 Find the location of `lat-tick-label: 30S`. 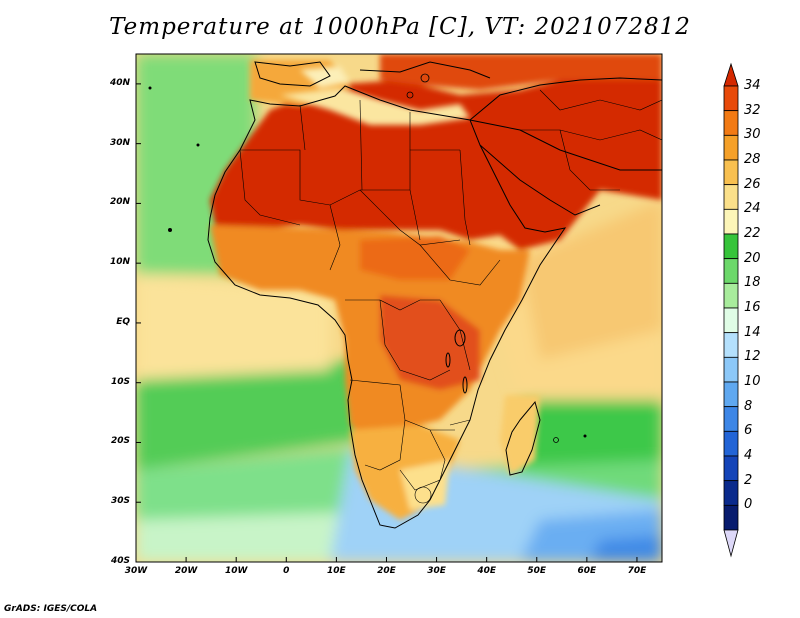

lat-tick-label: 30S is located at coordinates (120, 501).